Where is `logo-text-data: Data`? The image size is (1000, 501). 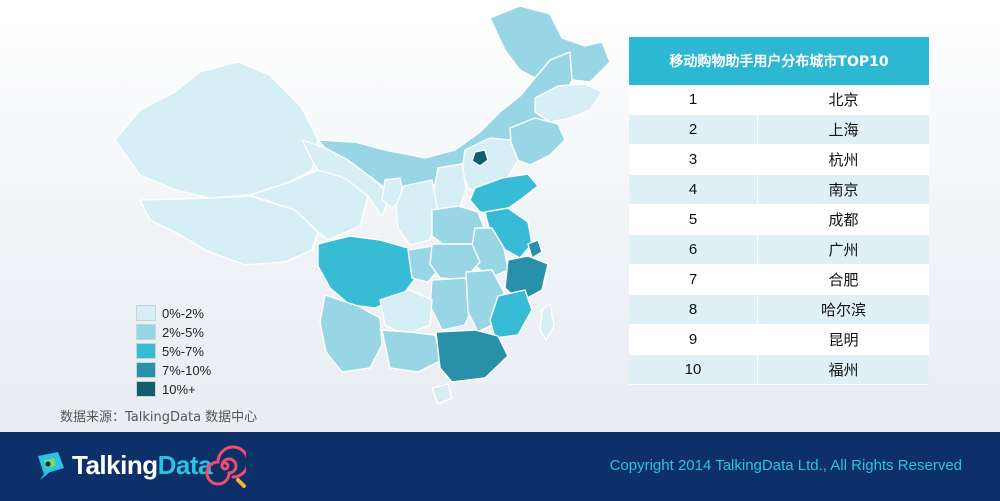
logo-text-data: Data is located at coordinates (185, 464).